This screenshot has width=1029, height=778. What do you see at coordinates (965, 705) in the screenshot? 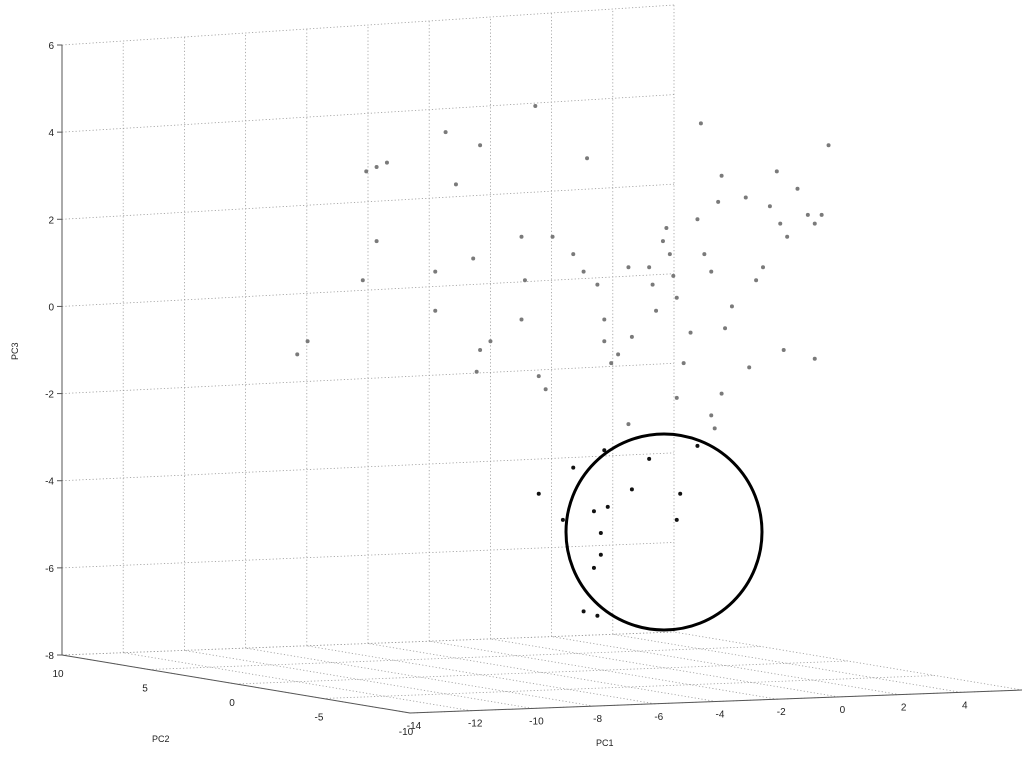
I see `x-tick-label: 4` at bounding box center [965, 705].